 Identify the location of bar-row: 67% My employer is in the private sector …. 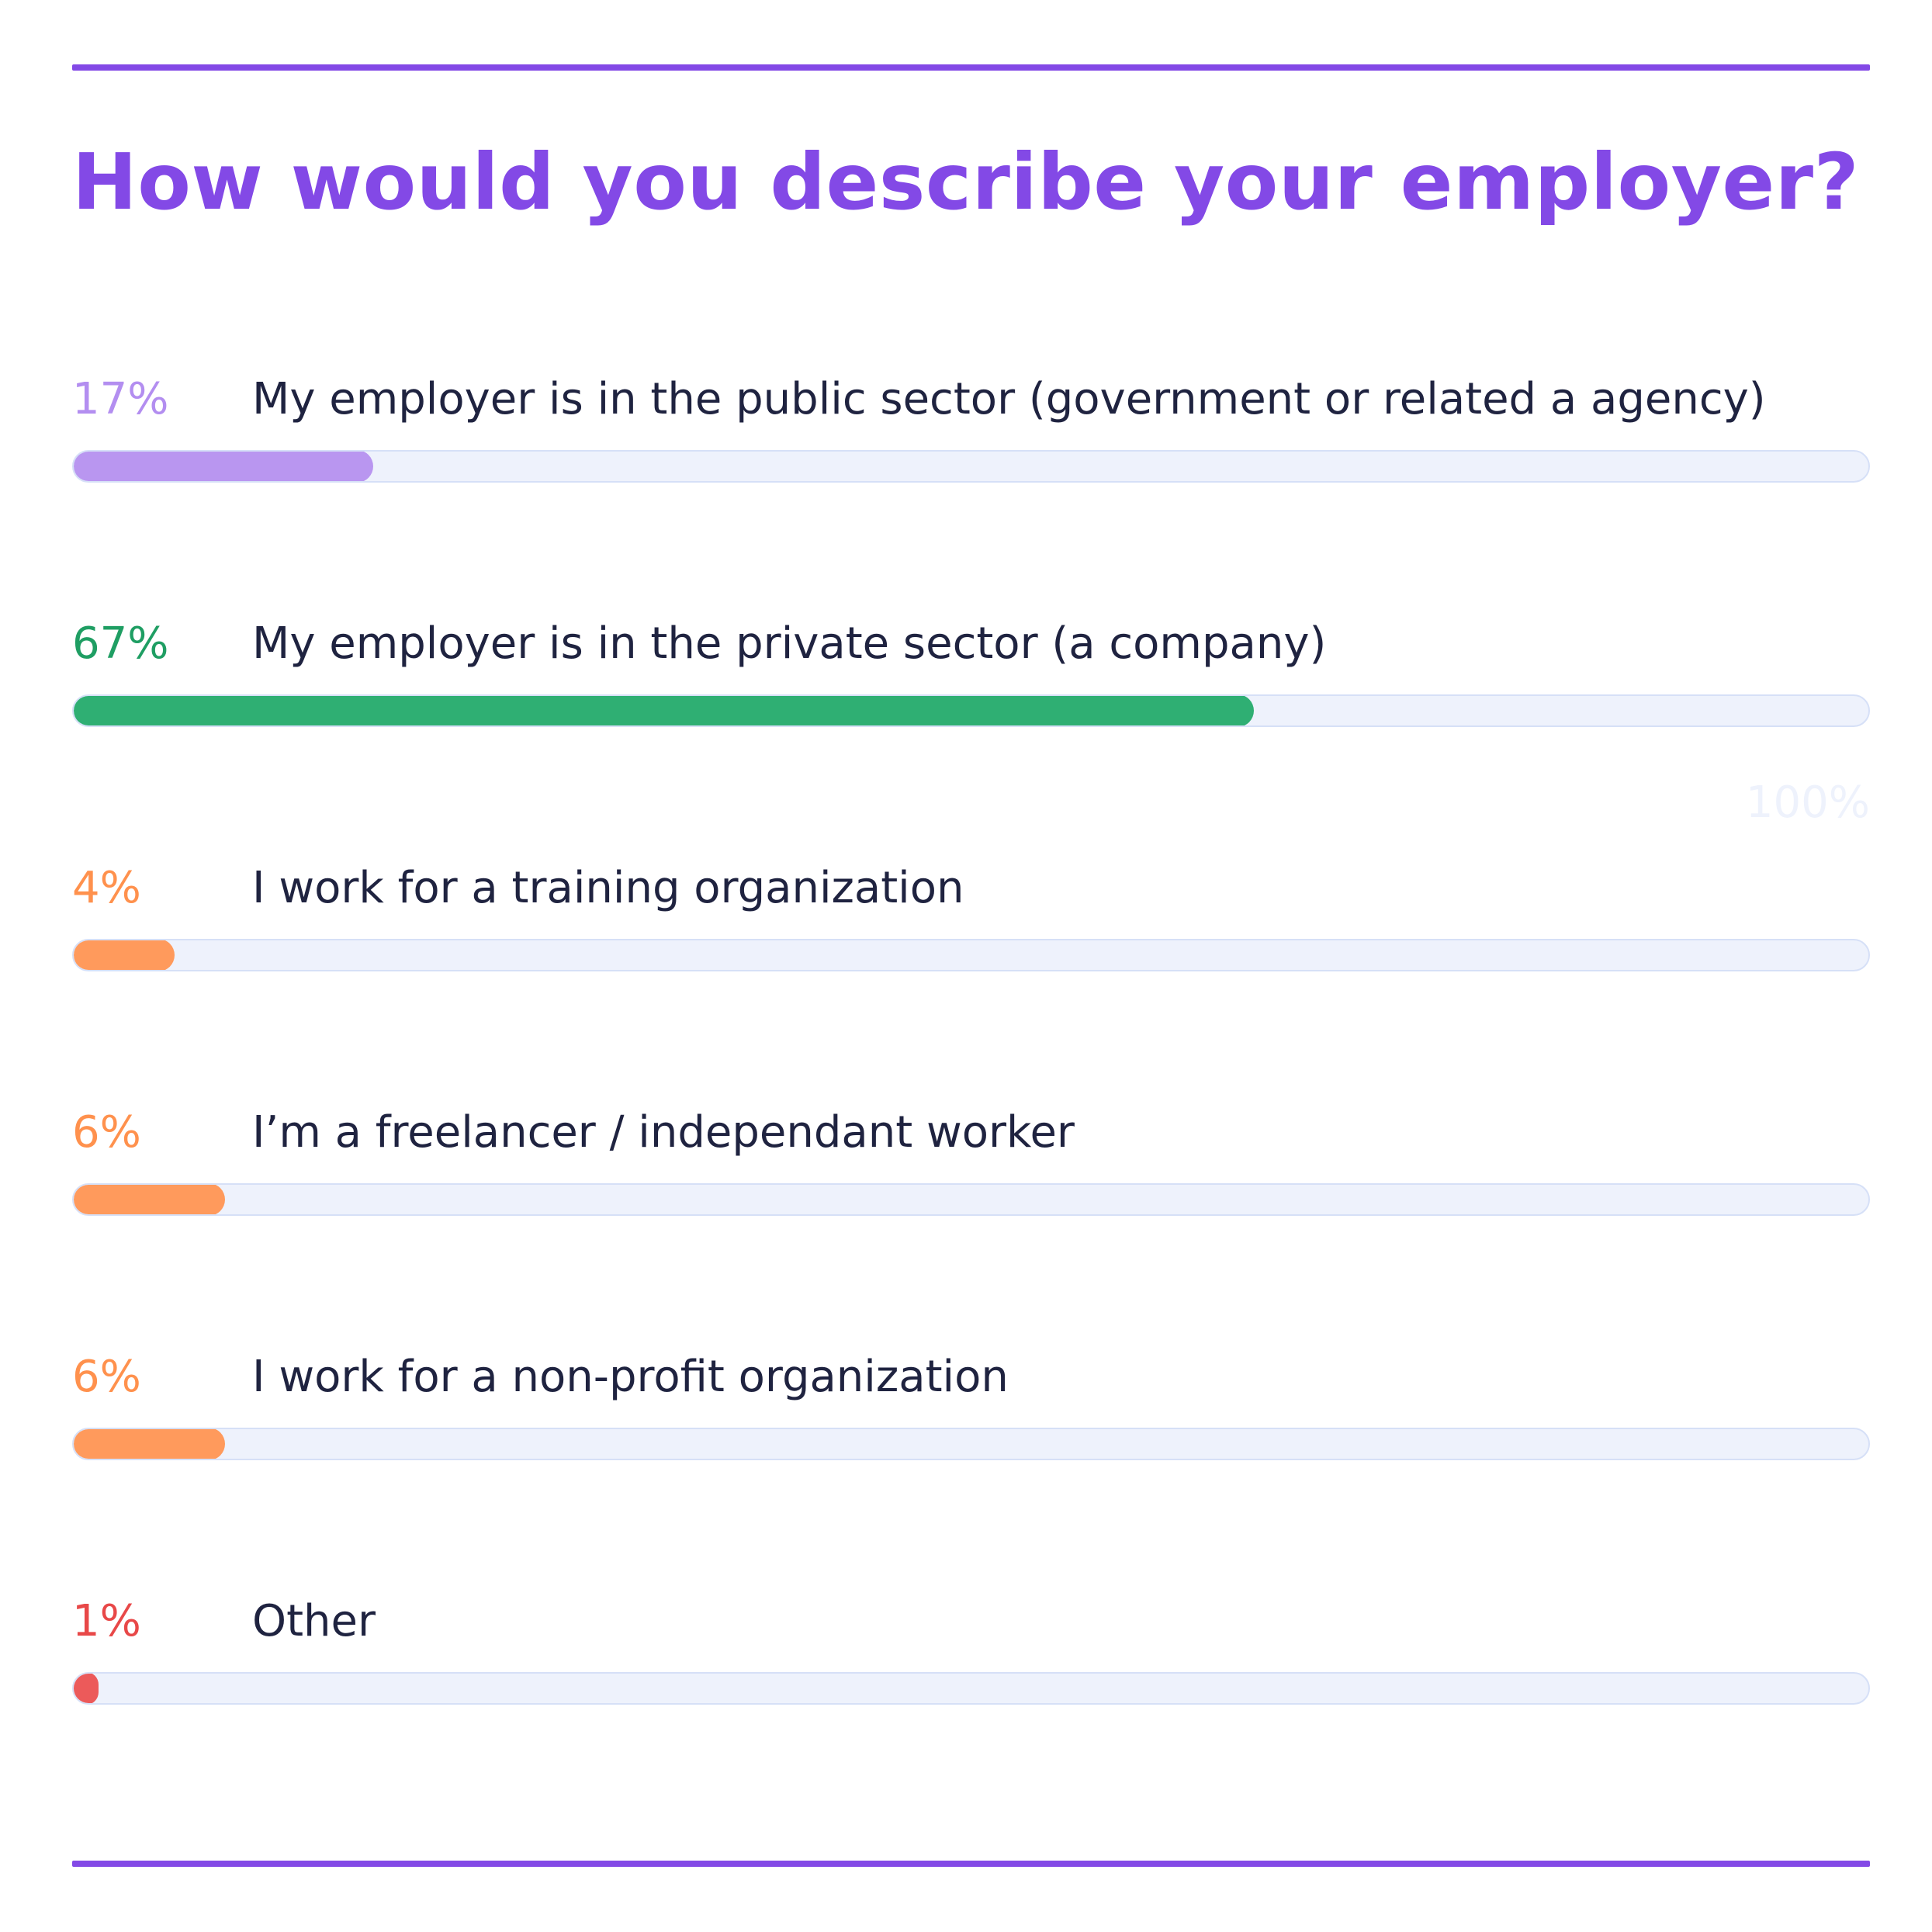
(971, 679).